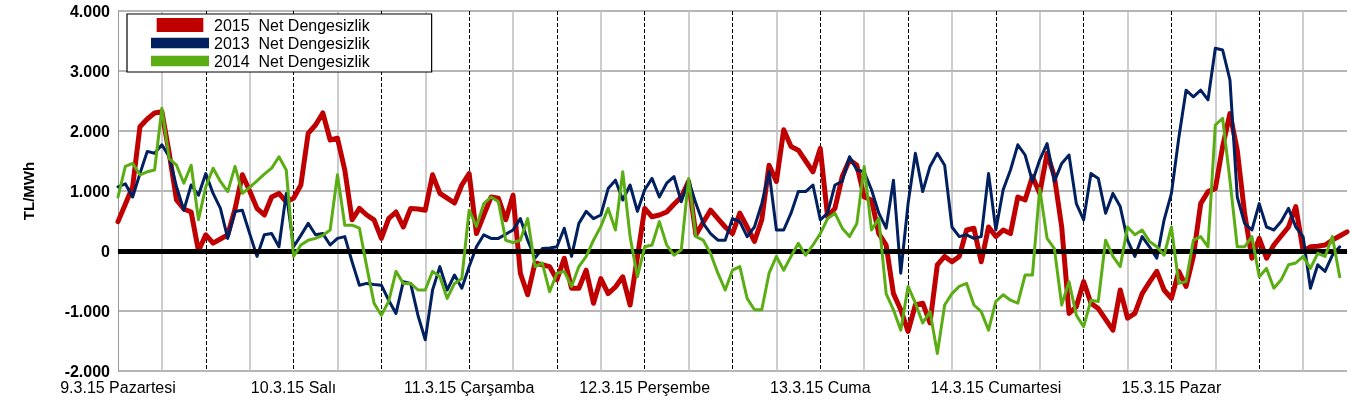 Image resolution: width=1351 pixels, height=414 pixels. Describe the element at coordinates (645, 387) in the screenshot. I see `x-tick-label: 12.3.15 Perşembe` at that location.